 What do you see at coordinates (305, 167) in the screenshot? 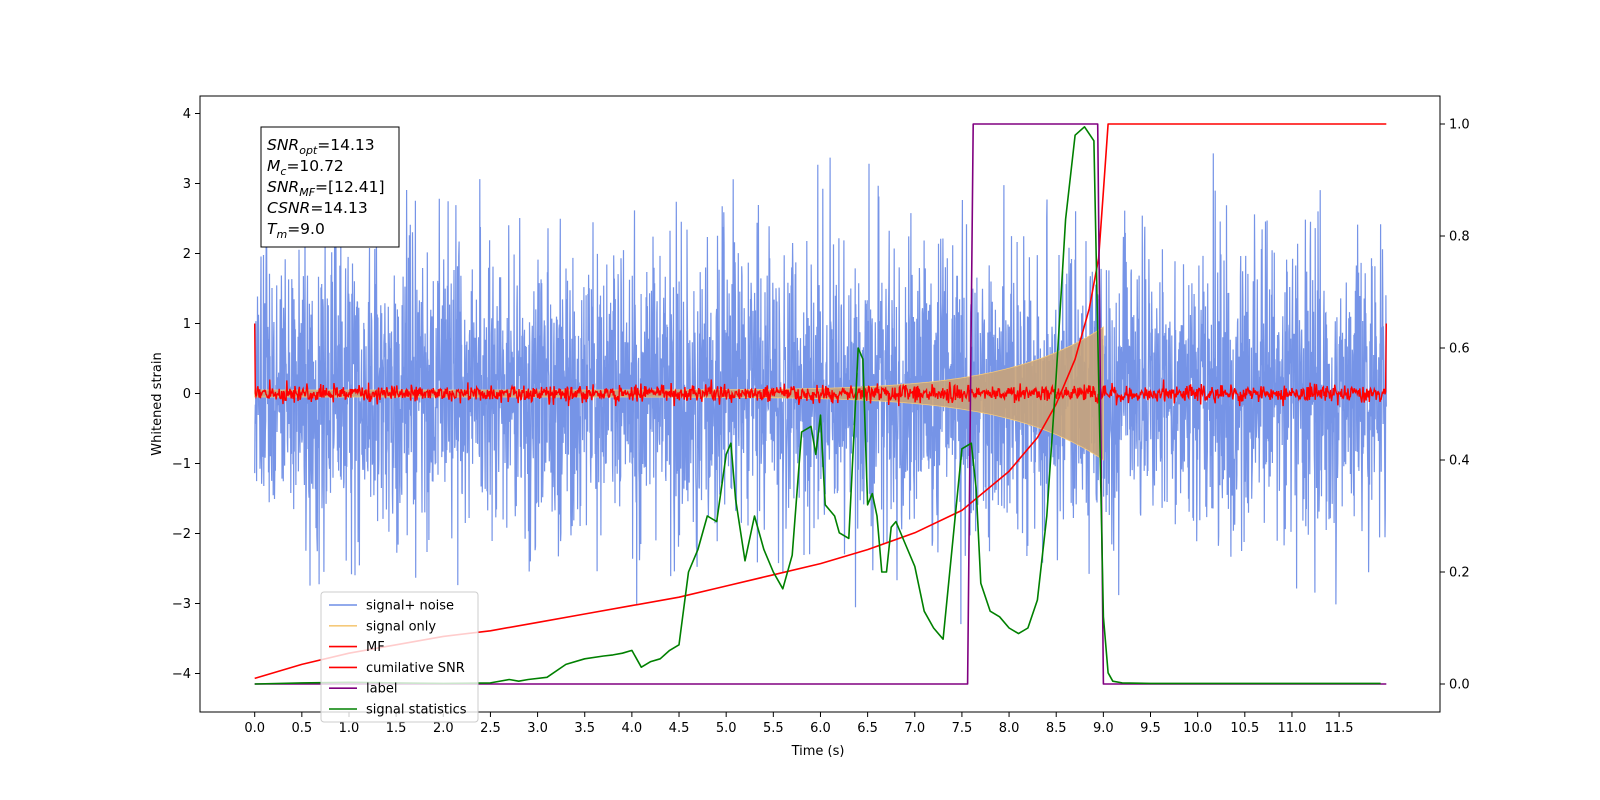
I see `info-box-line: Mc=10.72` at bounding box center [305, 167].